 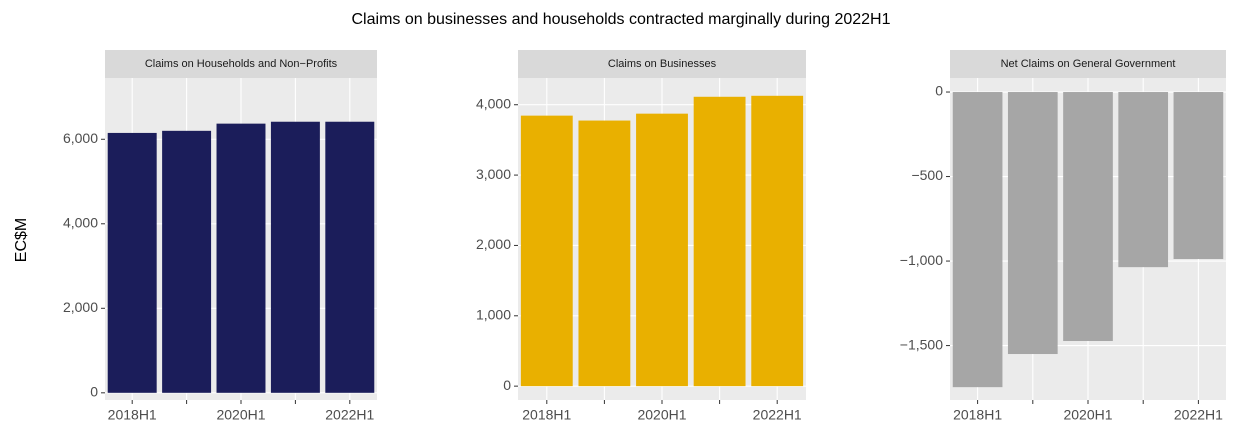 I want to click on strip-label: Claims on Households and Non−Profits, so click(x=241, y=64).